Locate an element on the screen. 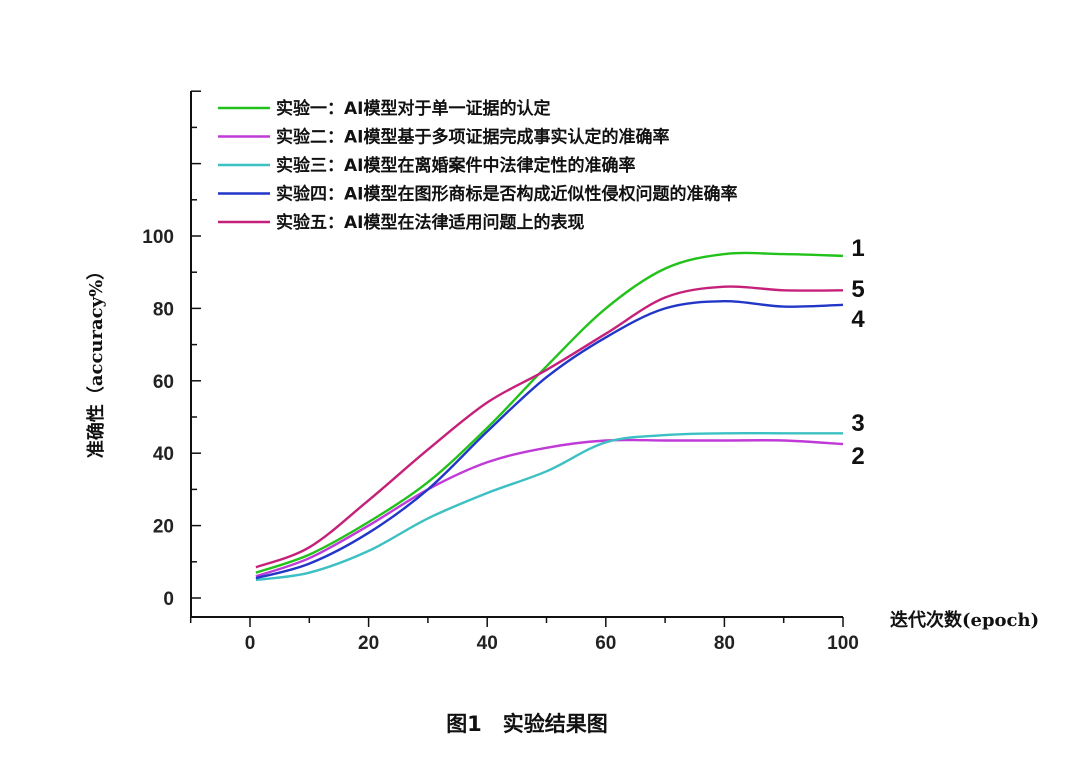 The width and height of the screenshot is (1080, 761). x-tick-label: 0 is located at coordinates (250, 643).